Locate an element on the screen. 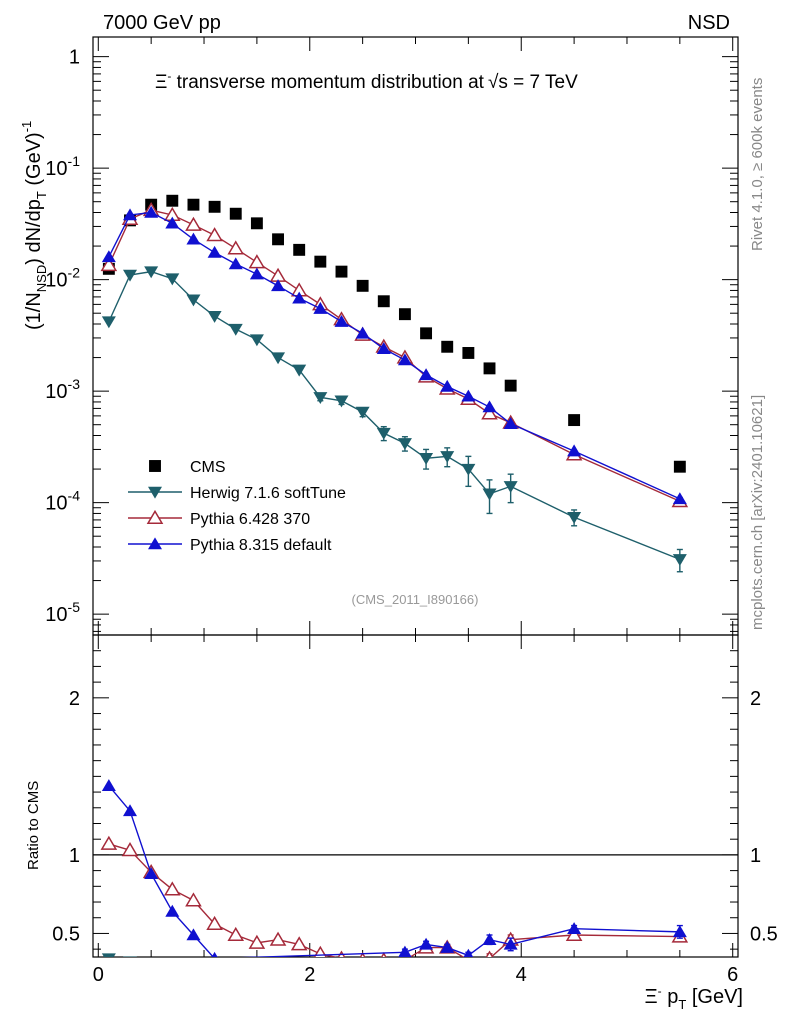 The width and height of the screenshot is (786, 1024). legend-marker-pythia-8-315-default is located at coordinates (155, 543).